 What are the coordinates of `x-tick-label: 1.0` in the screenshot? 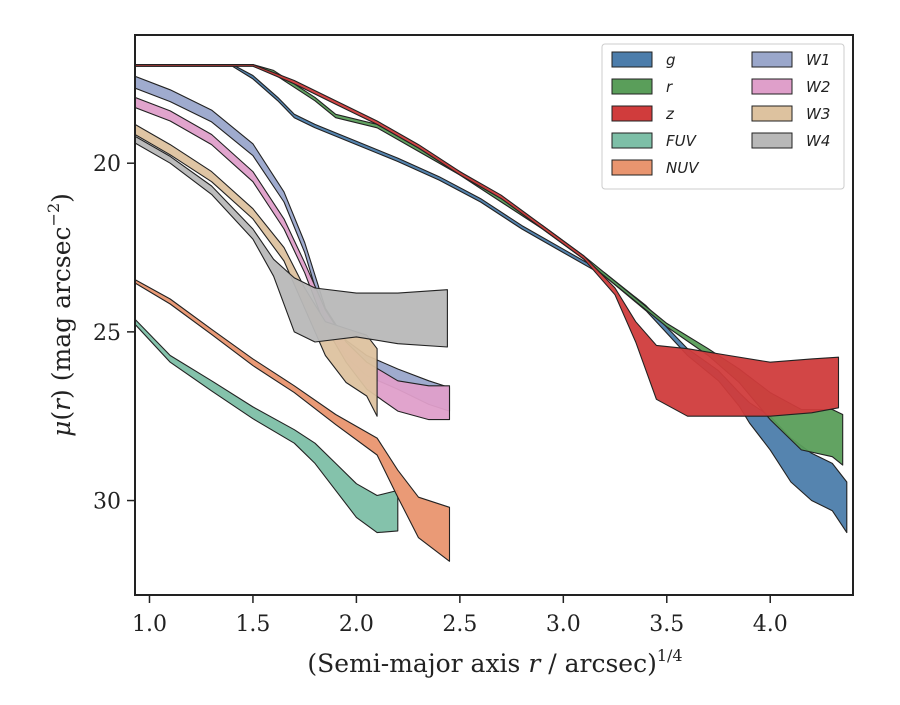 It's located at (149, 624).